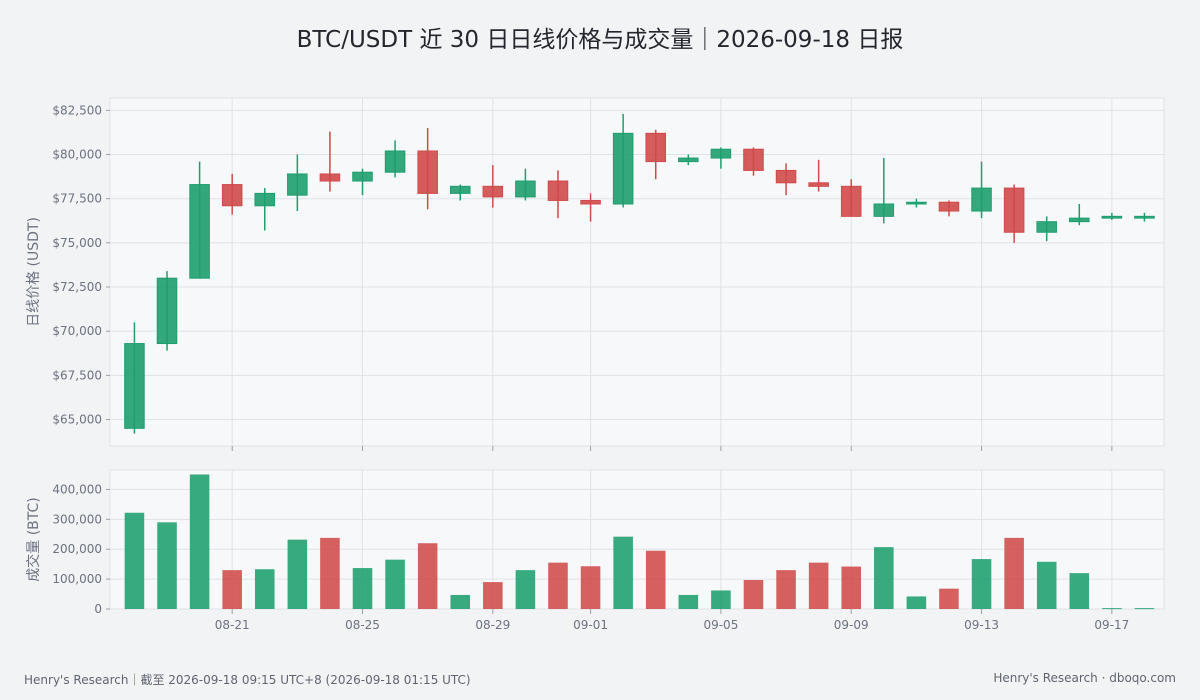  What do you see at coordinates (77, 199) in the screenshot?
I see `price-ytick-label: $77,500` at bounding box center [77, 199].